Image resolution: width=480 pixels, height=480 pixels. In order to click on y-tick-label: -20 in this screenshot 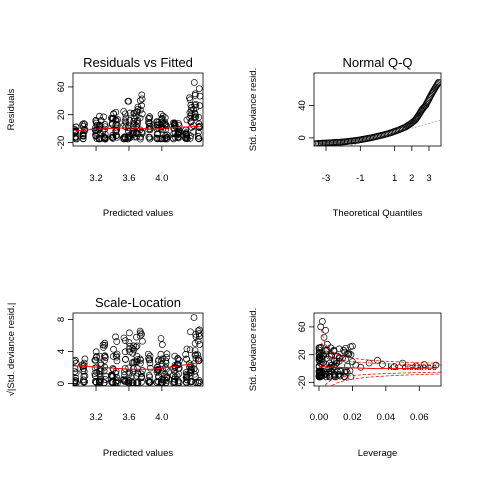, I will do `click(302, 383)`.